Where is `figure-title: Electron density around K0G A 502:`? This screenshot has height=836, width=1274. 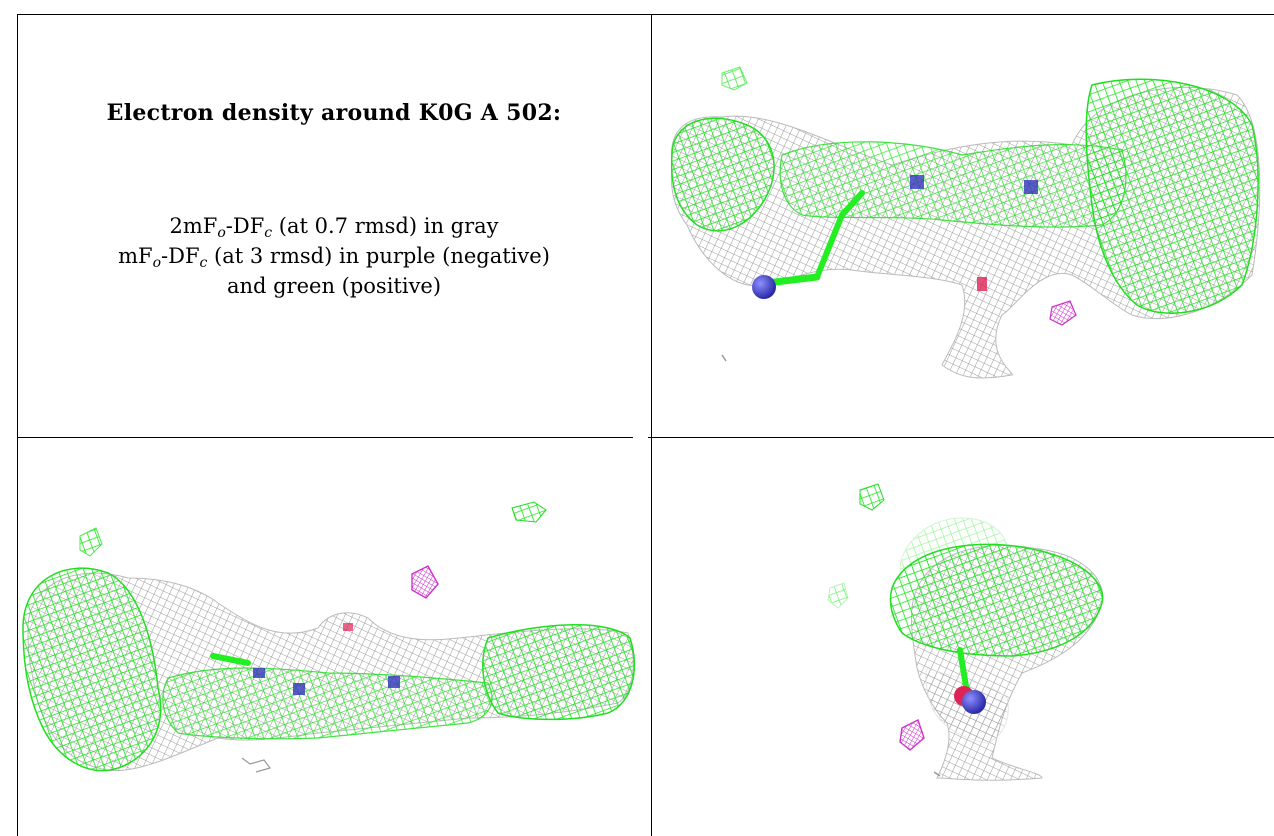
figure-title: Electron density around K0G A 502: is located at coordinates (334, 113).